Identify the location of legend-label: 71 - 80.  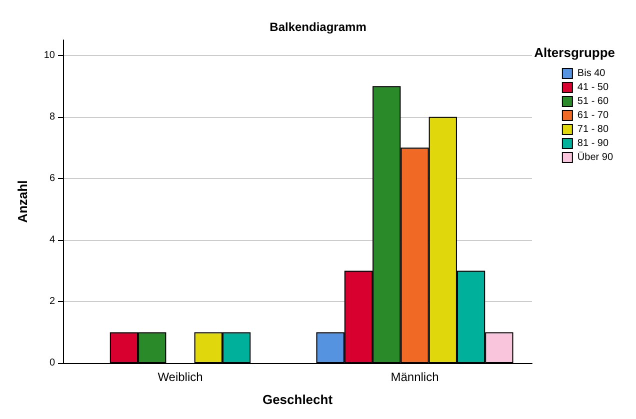
(593, 129).